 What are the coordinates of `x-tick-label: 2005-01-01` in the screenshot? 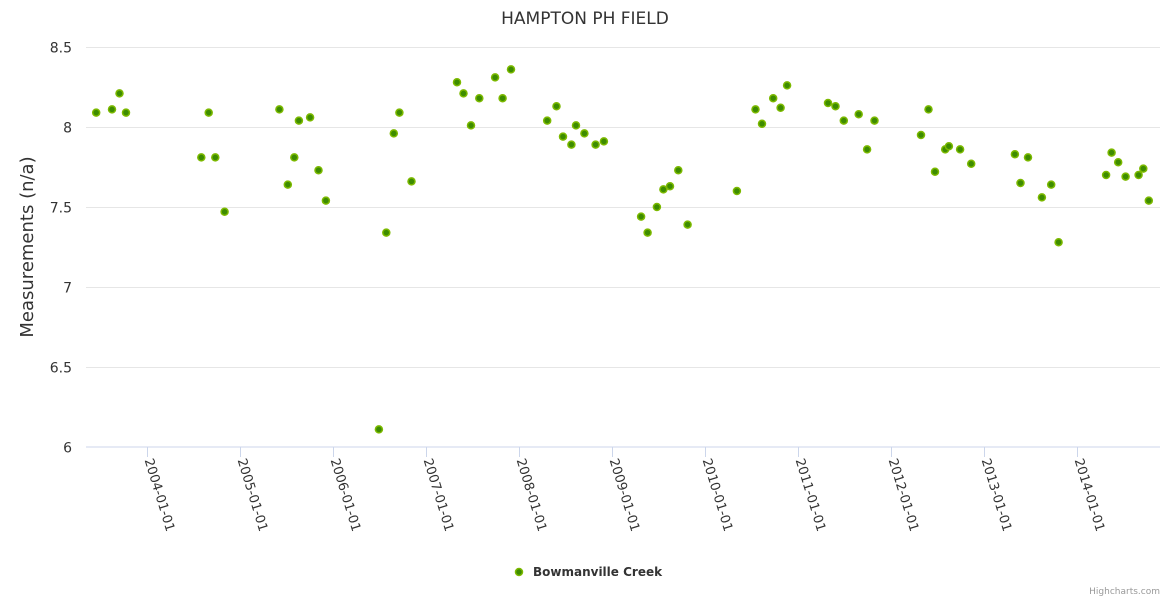 It's located at (252, 495).